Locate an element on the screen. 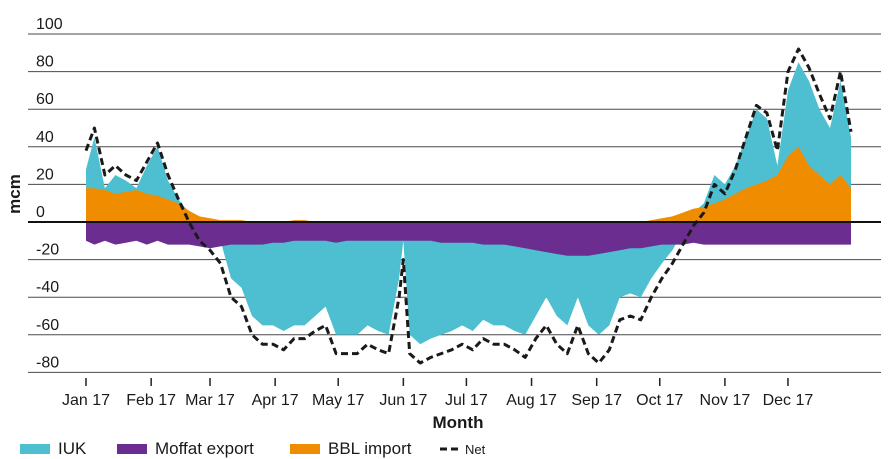 The width and height of the screenshot is (889, 459). x-tick-label: Jun 17 is located at coordinates (403, 400).